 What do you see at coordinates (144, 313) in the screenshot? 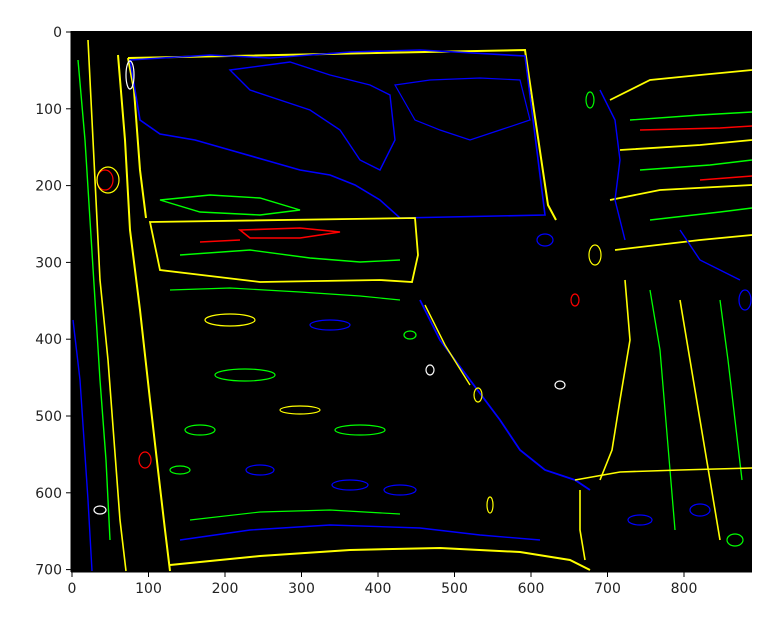
I see `contour-yellow-left-wall` at bounding box center [144, 313].